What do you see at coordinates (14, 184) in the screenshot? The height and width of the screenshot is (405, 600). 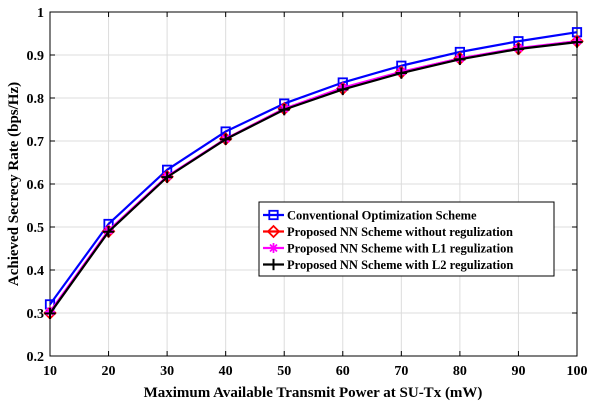 I see `y-axis-title: Achieved Secrecy Rate (bps/Hz)` at bounding box center [14, 184].